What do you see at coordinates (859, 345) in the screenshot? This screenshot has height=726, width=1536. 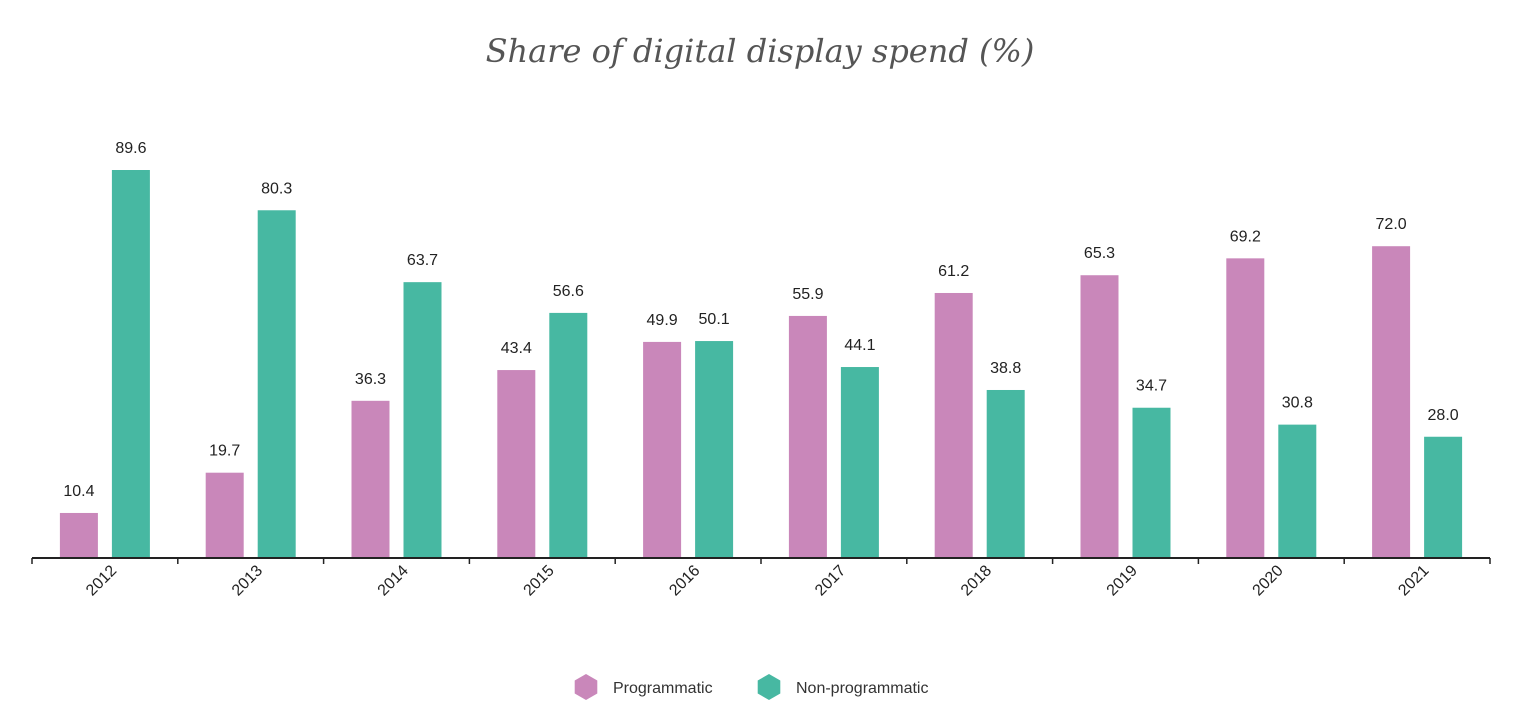 I see `value-label-non-programmatic-2017: 44.1` at bounding box center [859, 345].